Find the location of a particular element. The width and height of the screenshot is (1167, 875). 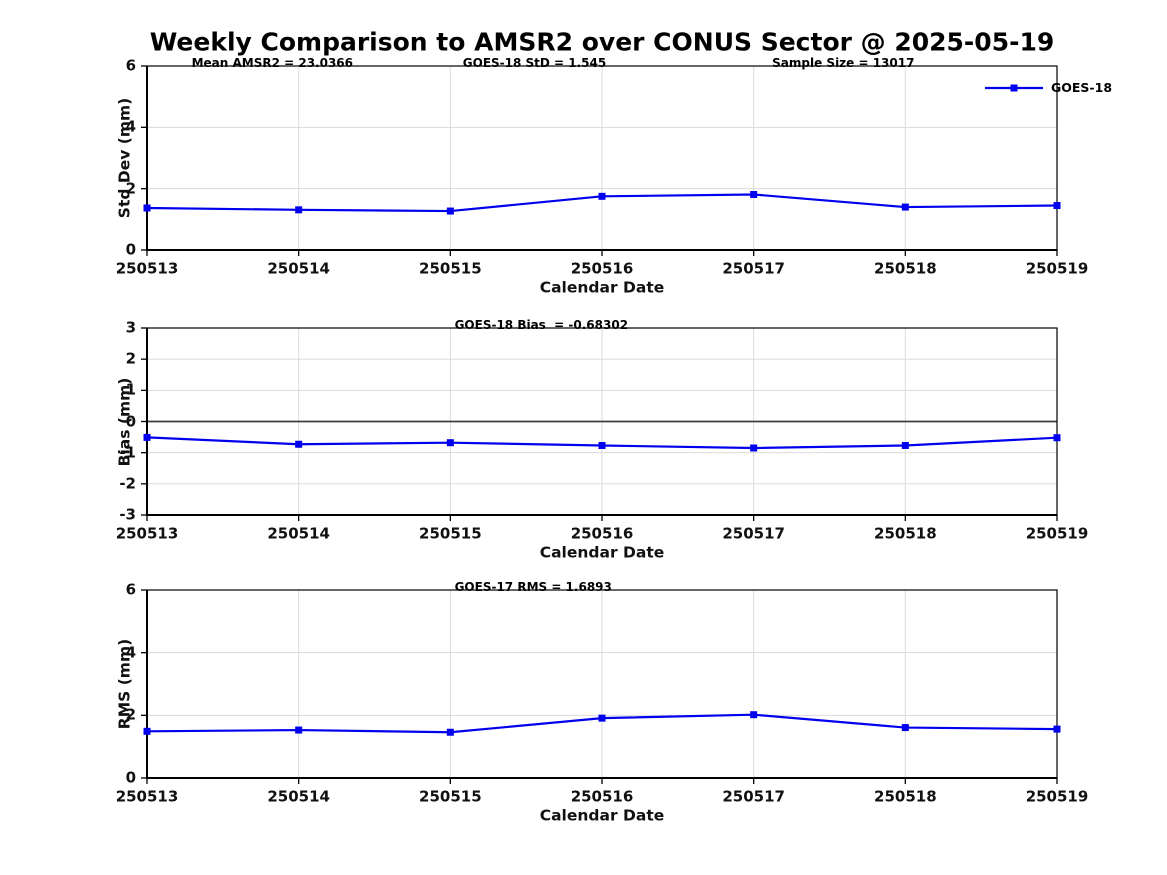

stat-annotation: GOES-18 Bias = -0.68302 is located at coordinates (541, 325).